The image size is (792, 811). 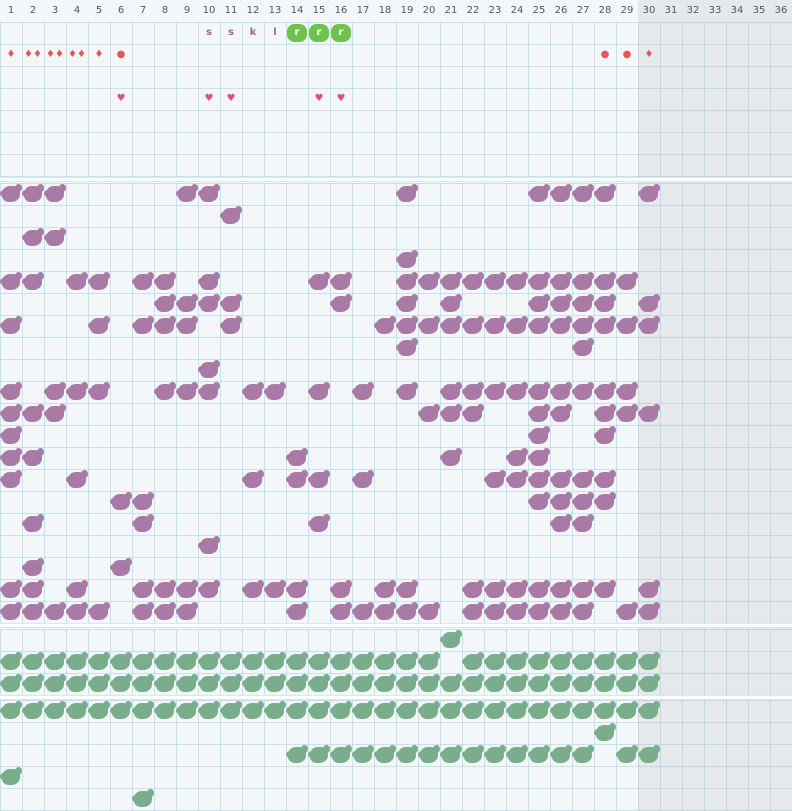 What do you see at coordinates (319, 33) in the screenshot?
I see `tag-cell: r` at bounding box center [319, 33].